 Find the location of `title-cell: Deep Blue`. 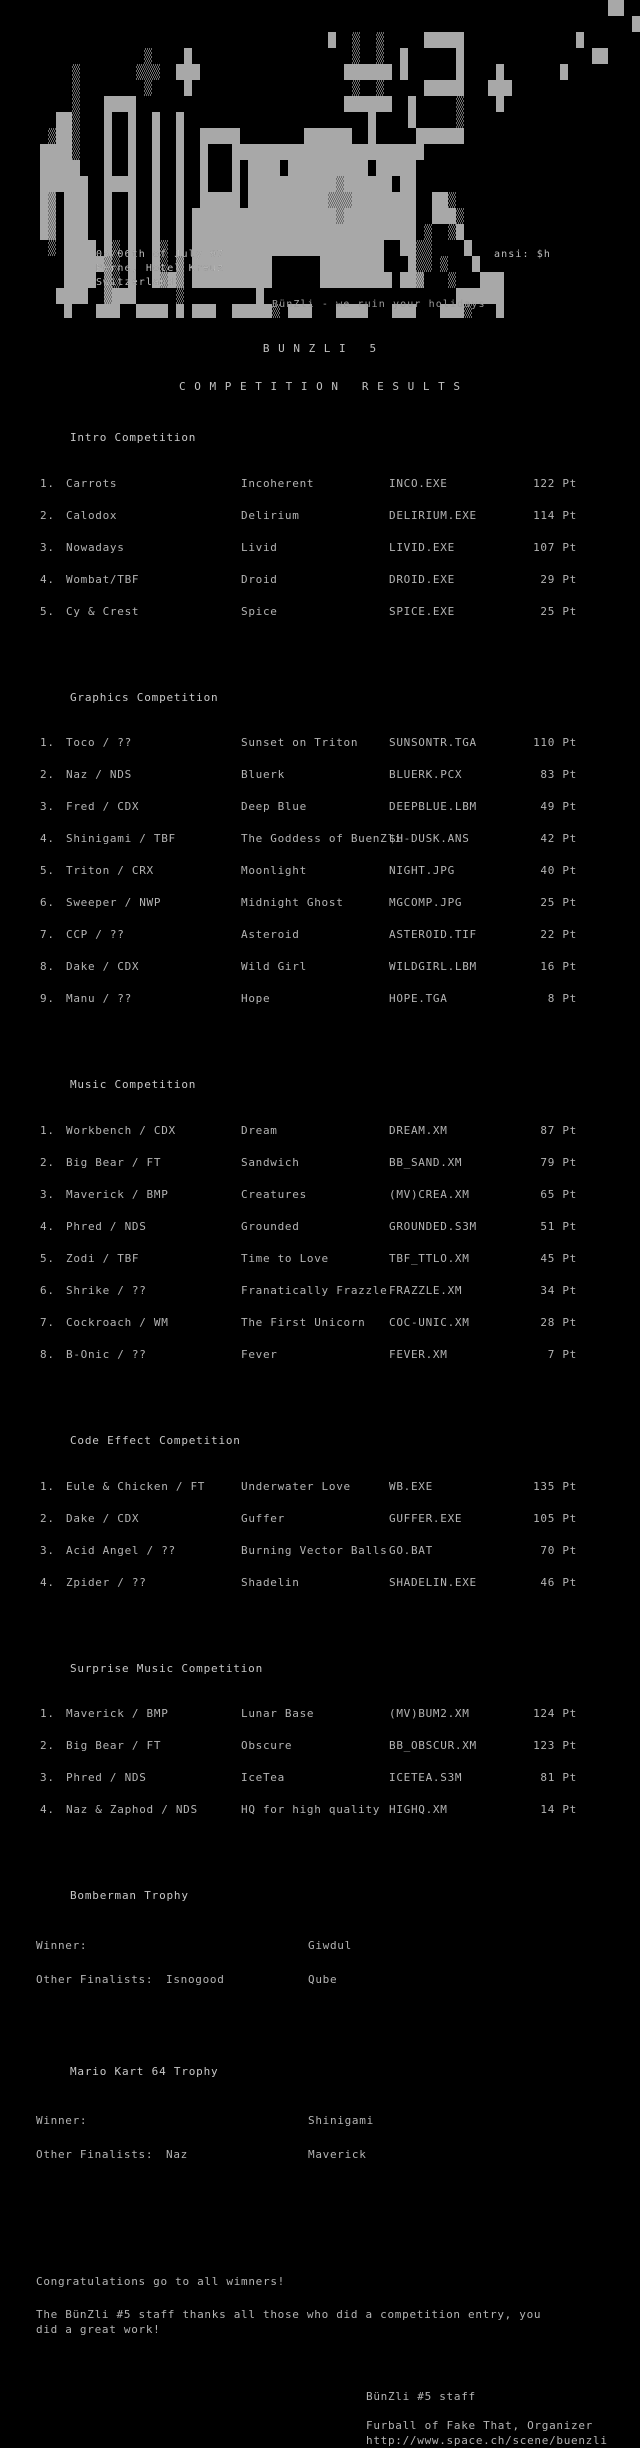

title-cell: Deep Blue is located at coordinates (274, 807).